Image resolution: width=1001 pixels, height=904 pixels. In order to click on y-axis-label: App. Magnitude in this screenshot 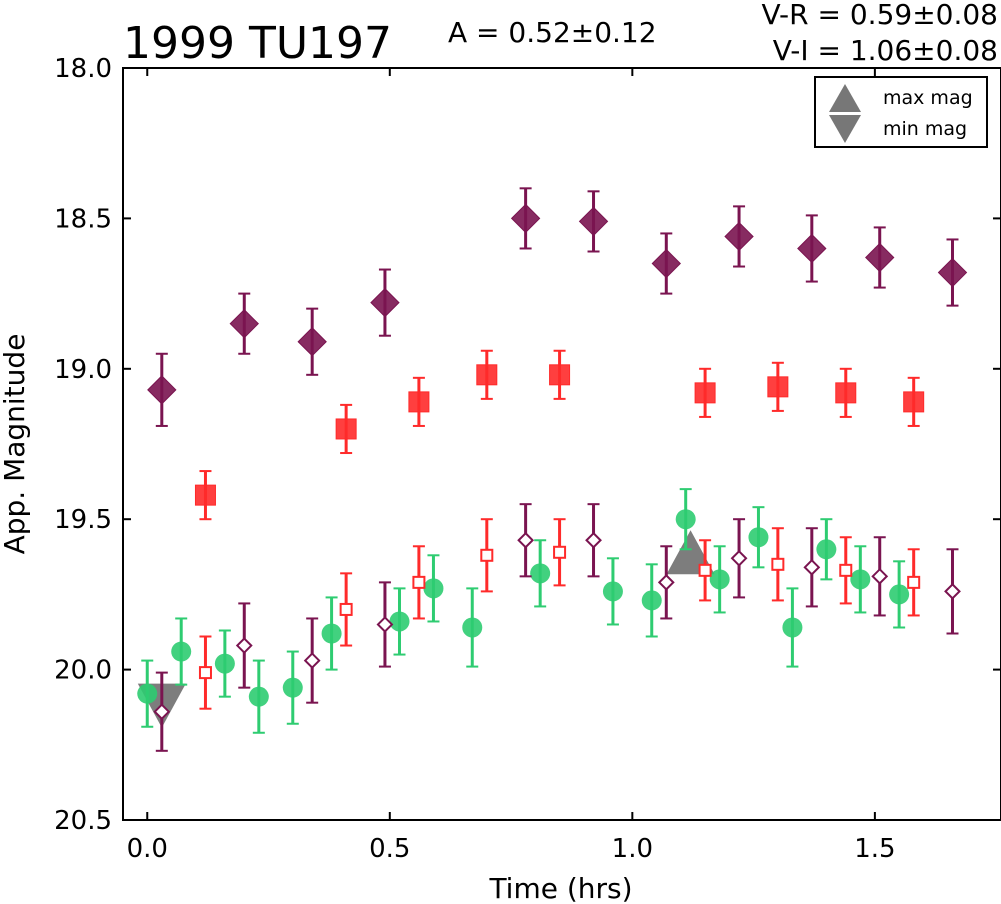, I will do `click(15, 444)`.